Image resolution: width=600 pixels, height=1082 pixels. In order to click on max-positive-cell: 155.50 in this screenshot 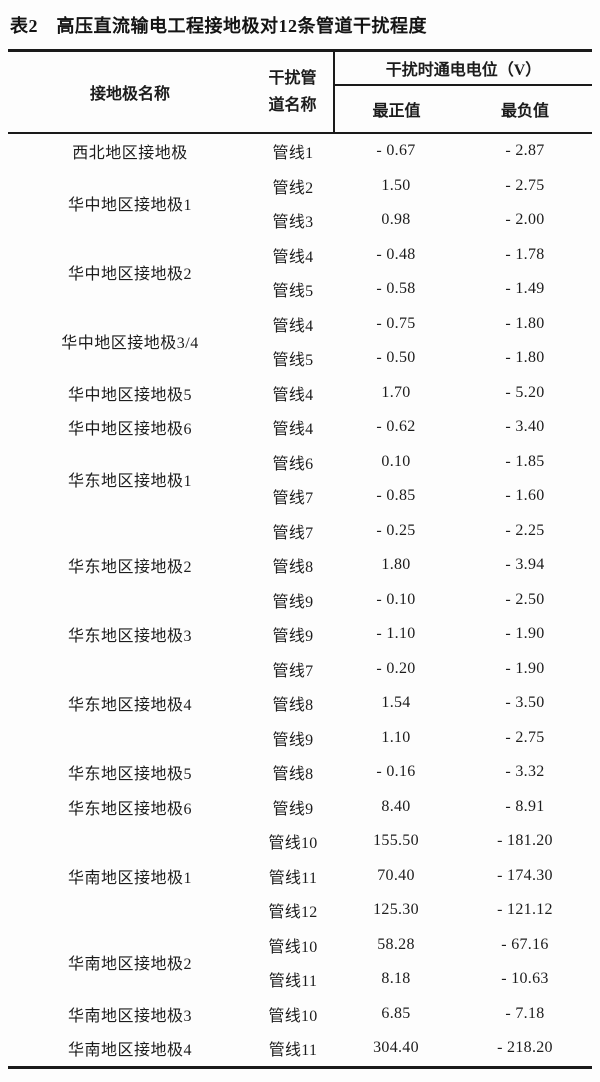, I will do `click(396, 841)`.